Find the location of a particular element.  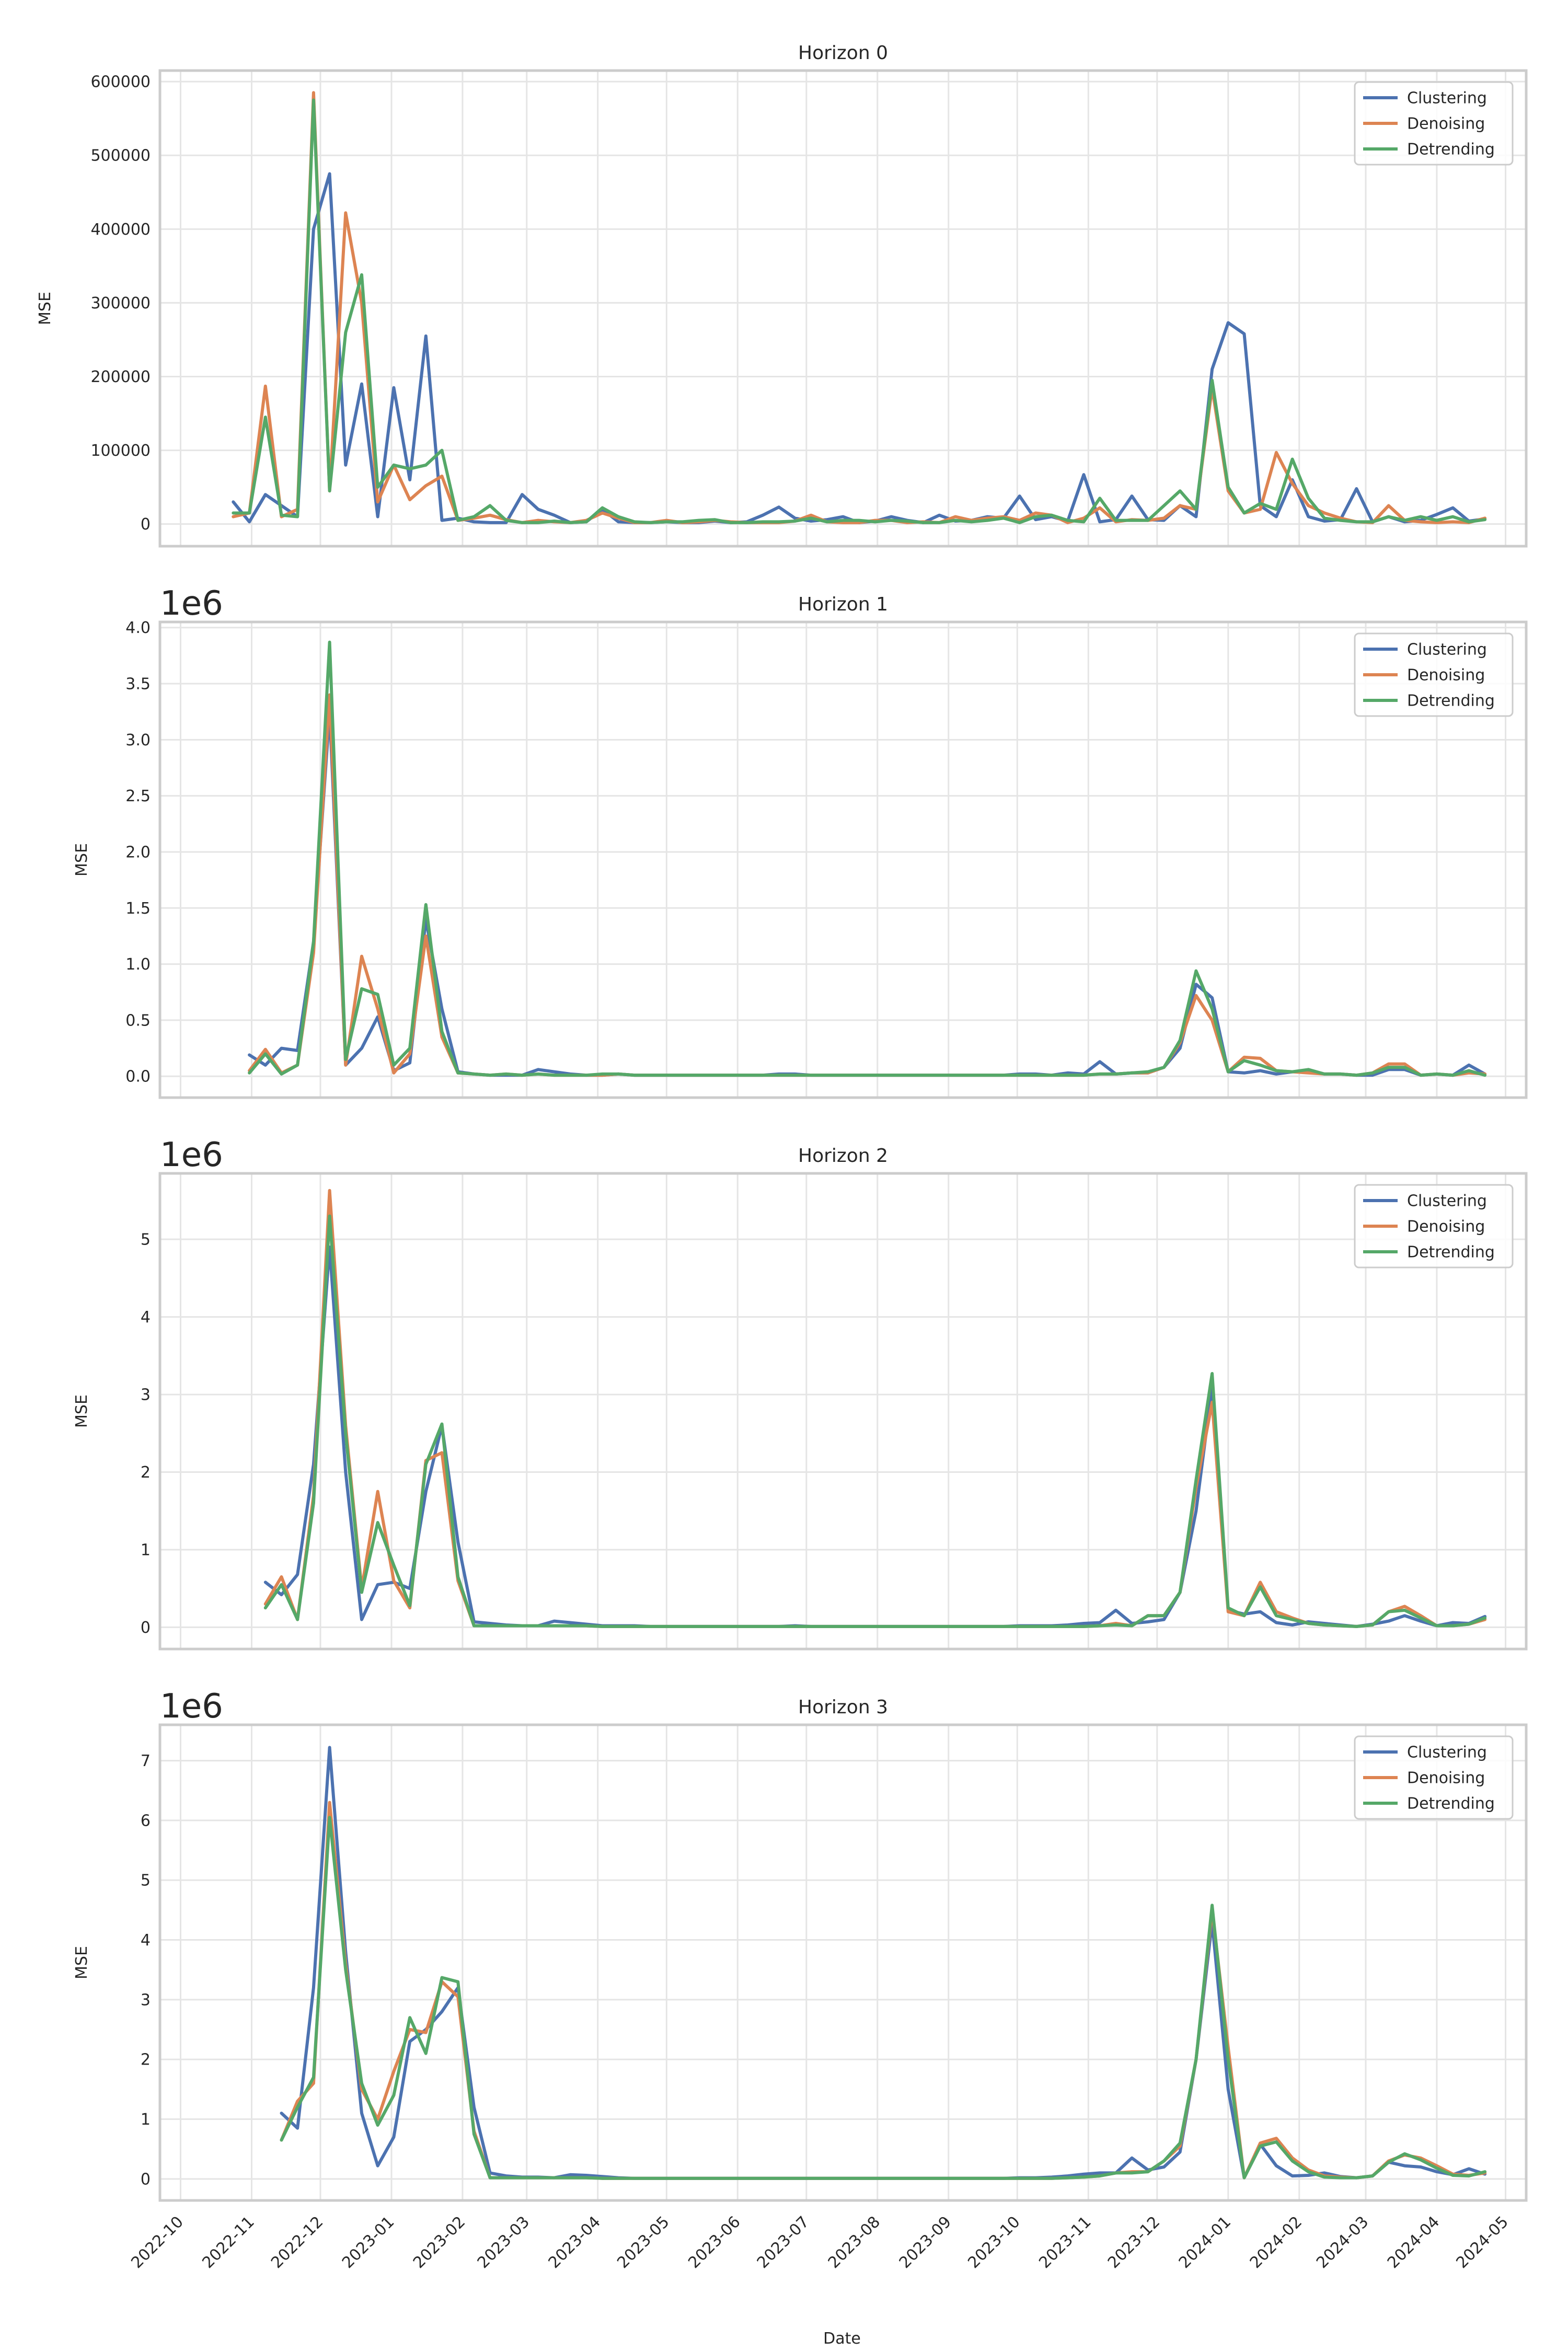

y-tick-label: 2.5 is located at coordinates (138, 796).